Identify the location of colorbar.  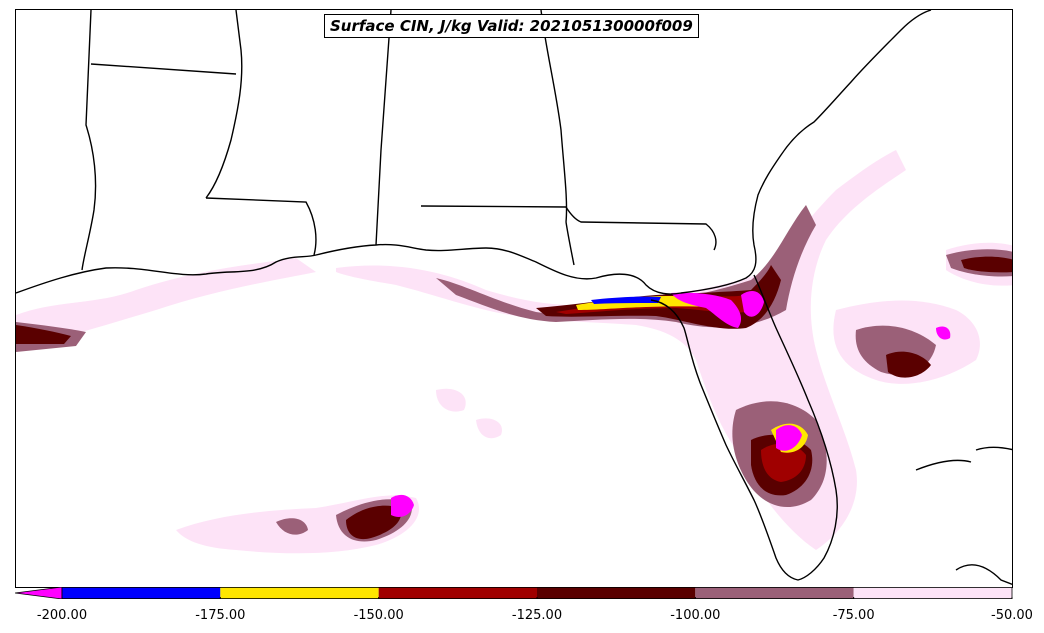
(514, 593).